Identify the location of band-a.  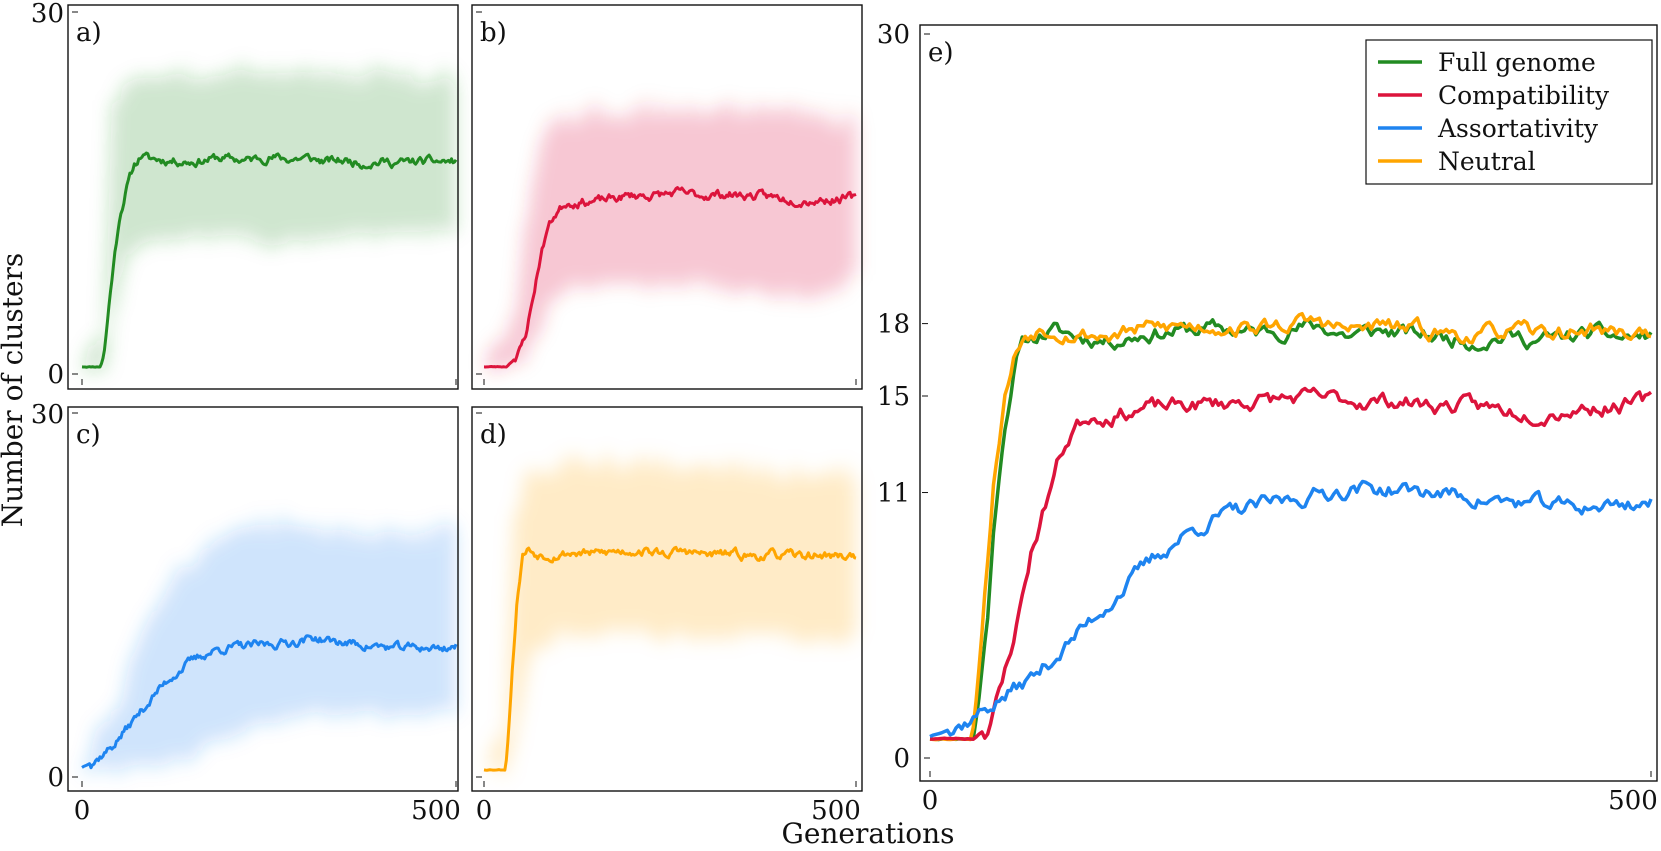
(269, 217).